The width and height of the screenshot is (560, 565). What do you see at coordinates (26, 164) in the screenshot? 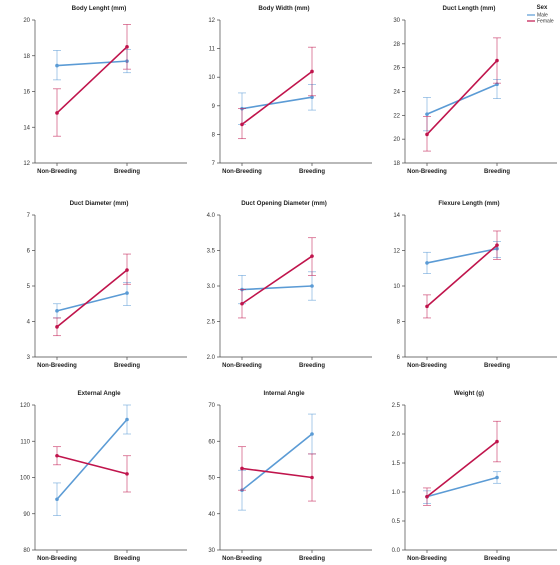
I see `y-tick-label: 12` at bounding box center [26, 164].